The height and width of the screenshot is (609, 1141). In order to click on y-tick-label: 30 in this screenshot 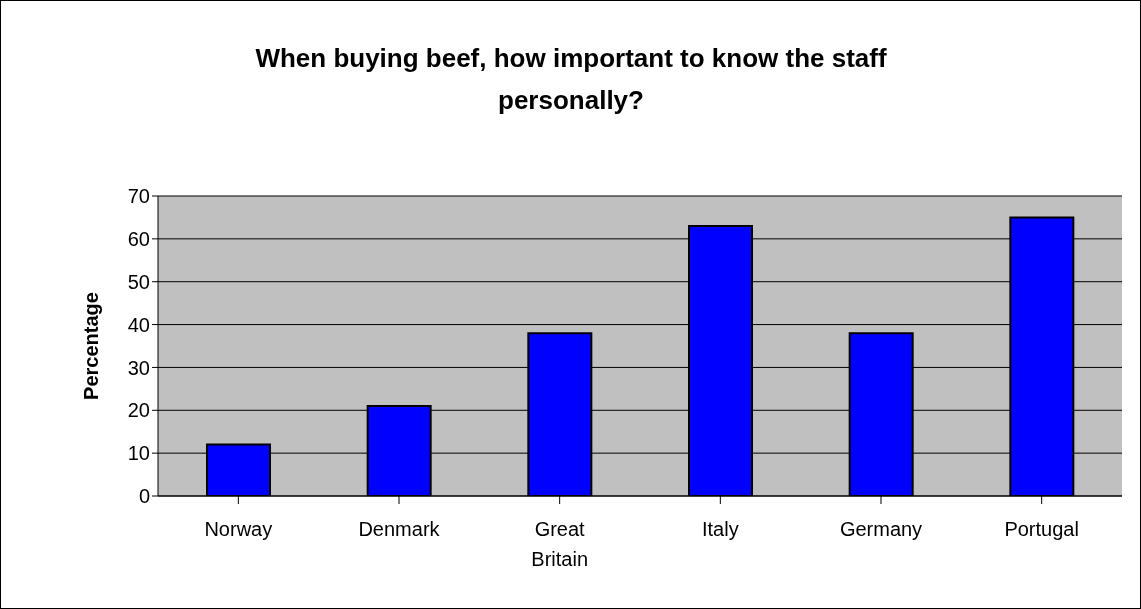, I will do `click(138, 367)`.